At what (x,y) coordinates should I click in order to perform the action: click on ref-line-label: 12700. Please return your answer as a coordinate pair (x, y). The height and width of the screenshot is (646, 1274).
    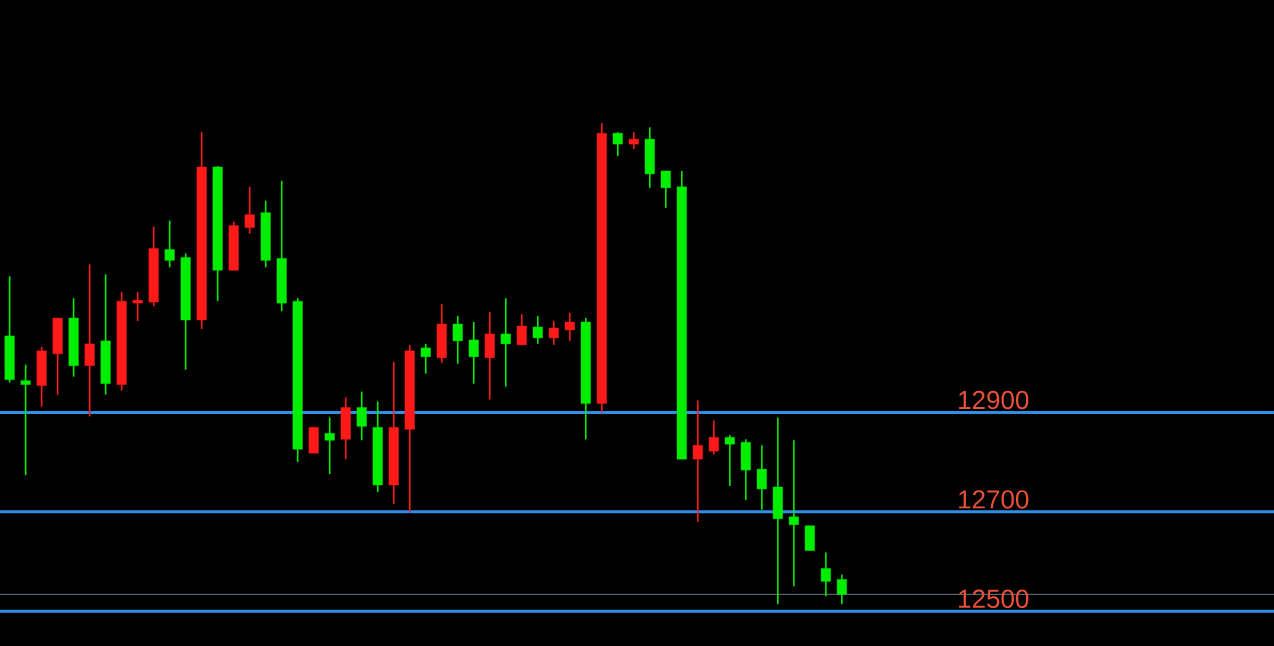
    Looking at the image, I should click on (994, 499).